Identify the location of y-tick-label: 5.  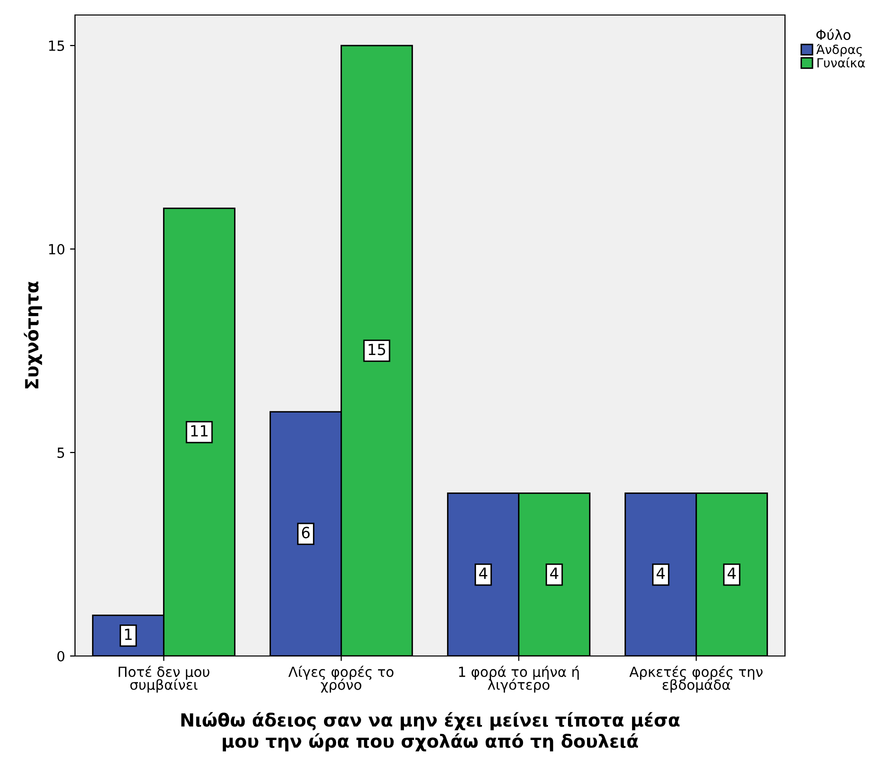
(61, 453).